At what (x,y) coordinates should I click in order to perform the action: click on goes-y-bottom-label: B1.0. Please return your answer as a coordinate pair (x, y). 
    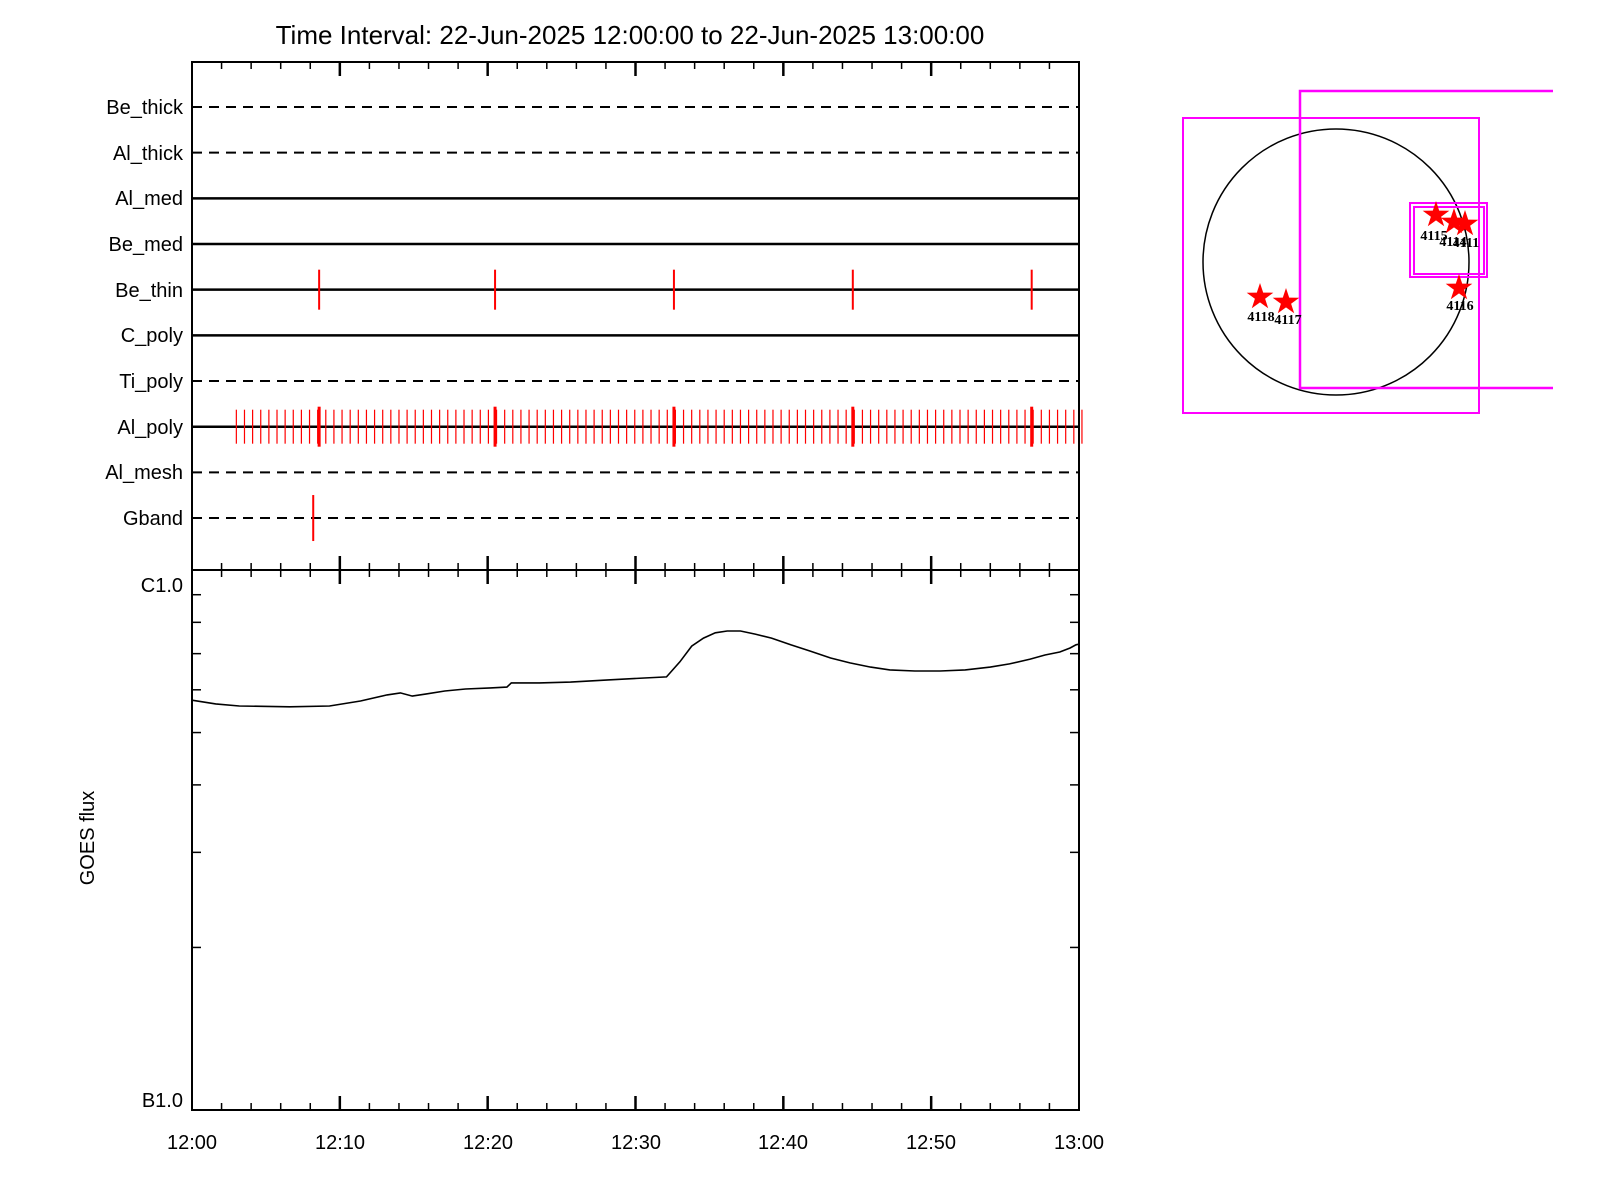
    Looking at the image, I should click on (162, 1101).